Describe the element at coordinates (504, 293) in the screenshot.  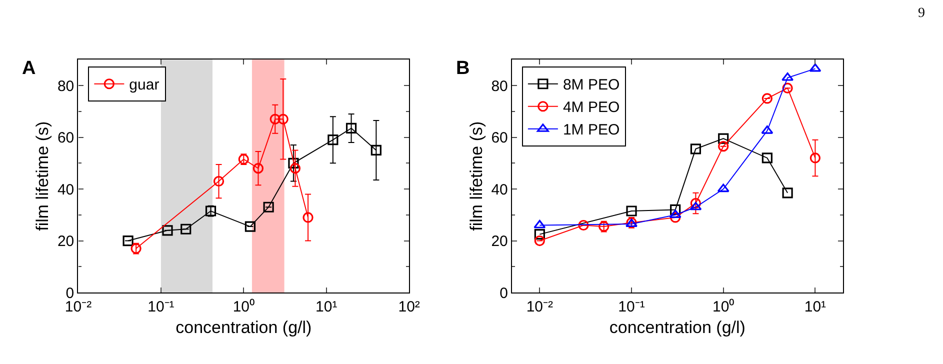
I see `y-tick-label: 0` at that location.